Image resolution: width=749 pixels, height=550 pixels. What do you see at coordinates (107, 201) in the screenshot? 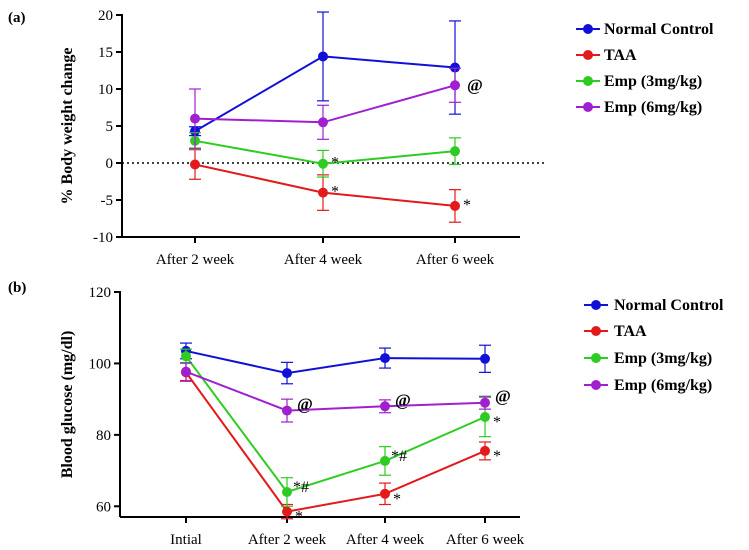
I see `y-tick-label: -5` at bounding box center [107, 201].